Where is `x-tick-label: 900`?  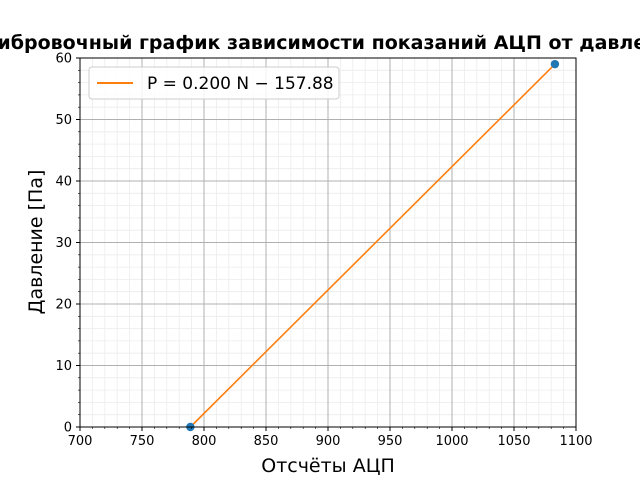 x-tick-label: 900 is located at coordinates (328, 441).